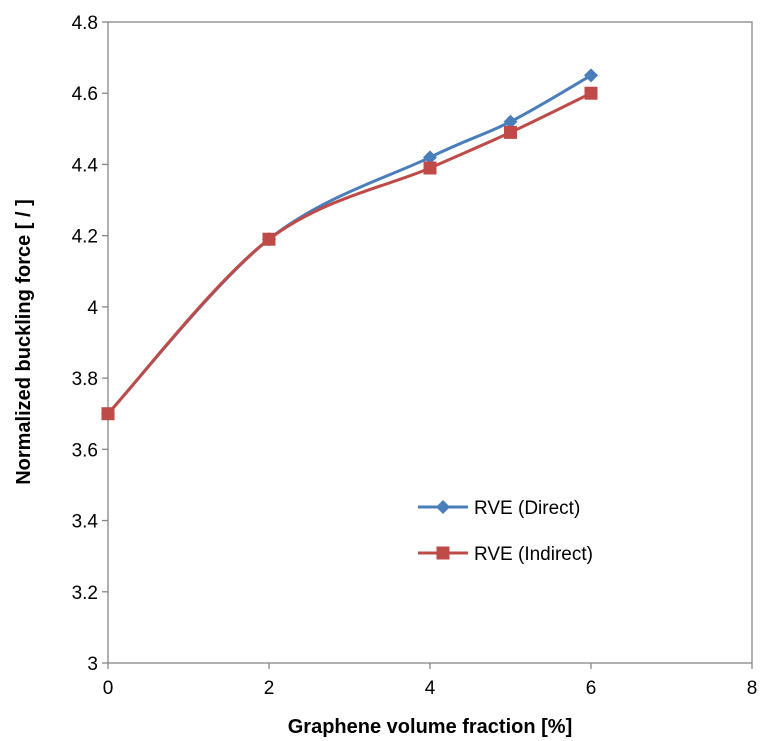  I want to click on y-axis-ticks: 3 3.2 3.4 3.6 3.8 4 4.2 4.4 4.6 4.8, so click(90, 344).